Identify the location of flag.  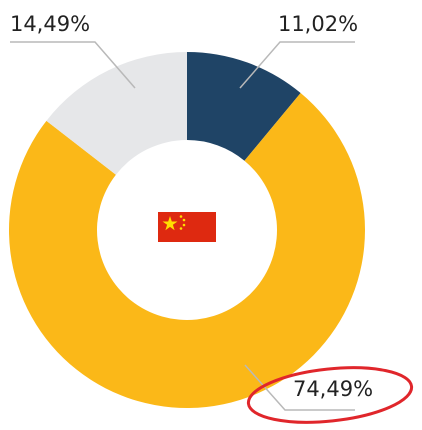
(187, 227).